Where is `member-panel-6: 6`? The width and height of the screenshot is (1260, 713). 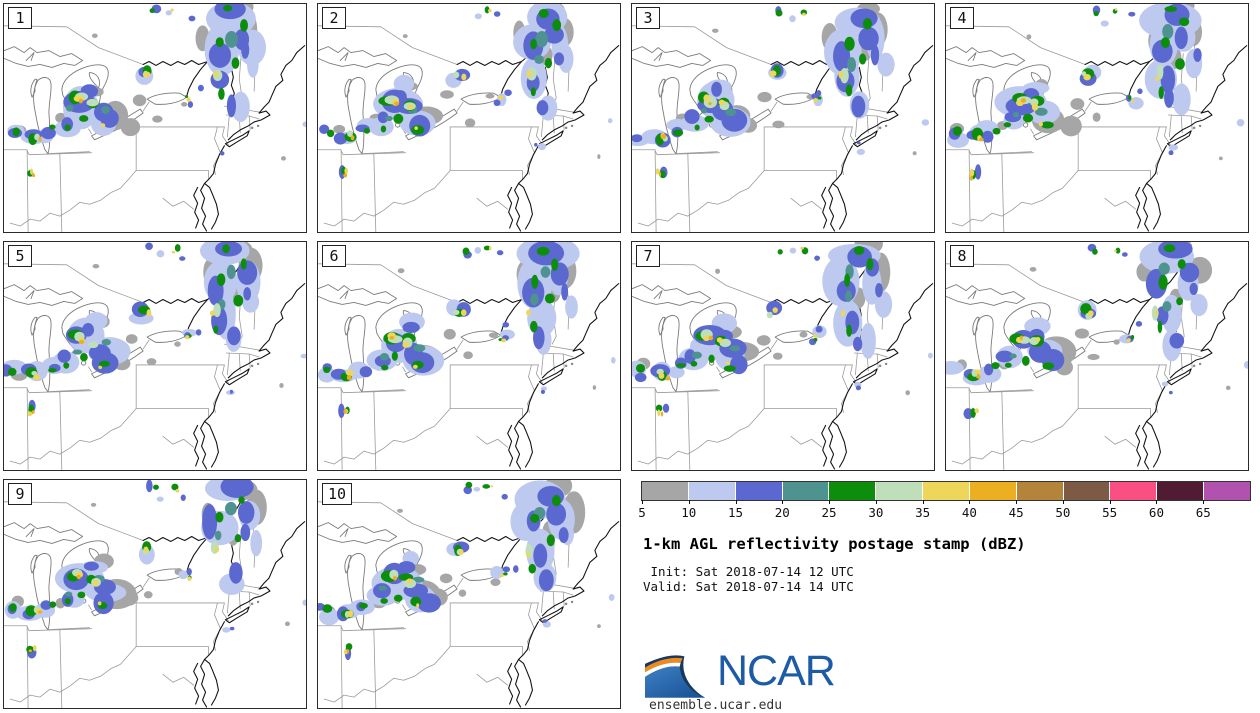 member-panel-6: 6 is located at coordinates (469, 356).